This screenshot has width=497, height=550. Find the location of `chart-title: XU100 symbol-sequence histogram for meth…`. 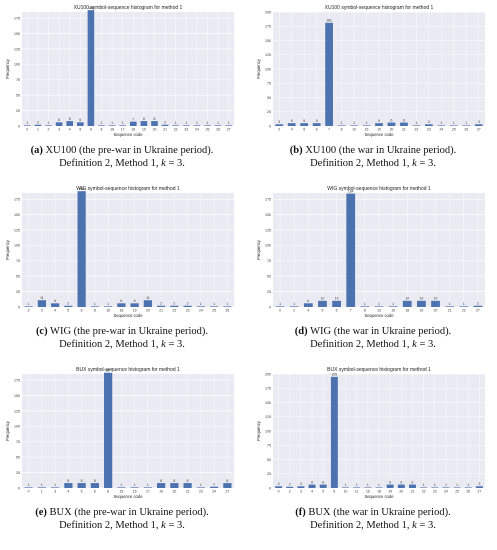

chart-title: XU100 symbol-sequence histogram for meth… is located at coordinates (128, 8).